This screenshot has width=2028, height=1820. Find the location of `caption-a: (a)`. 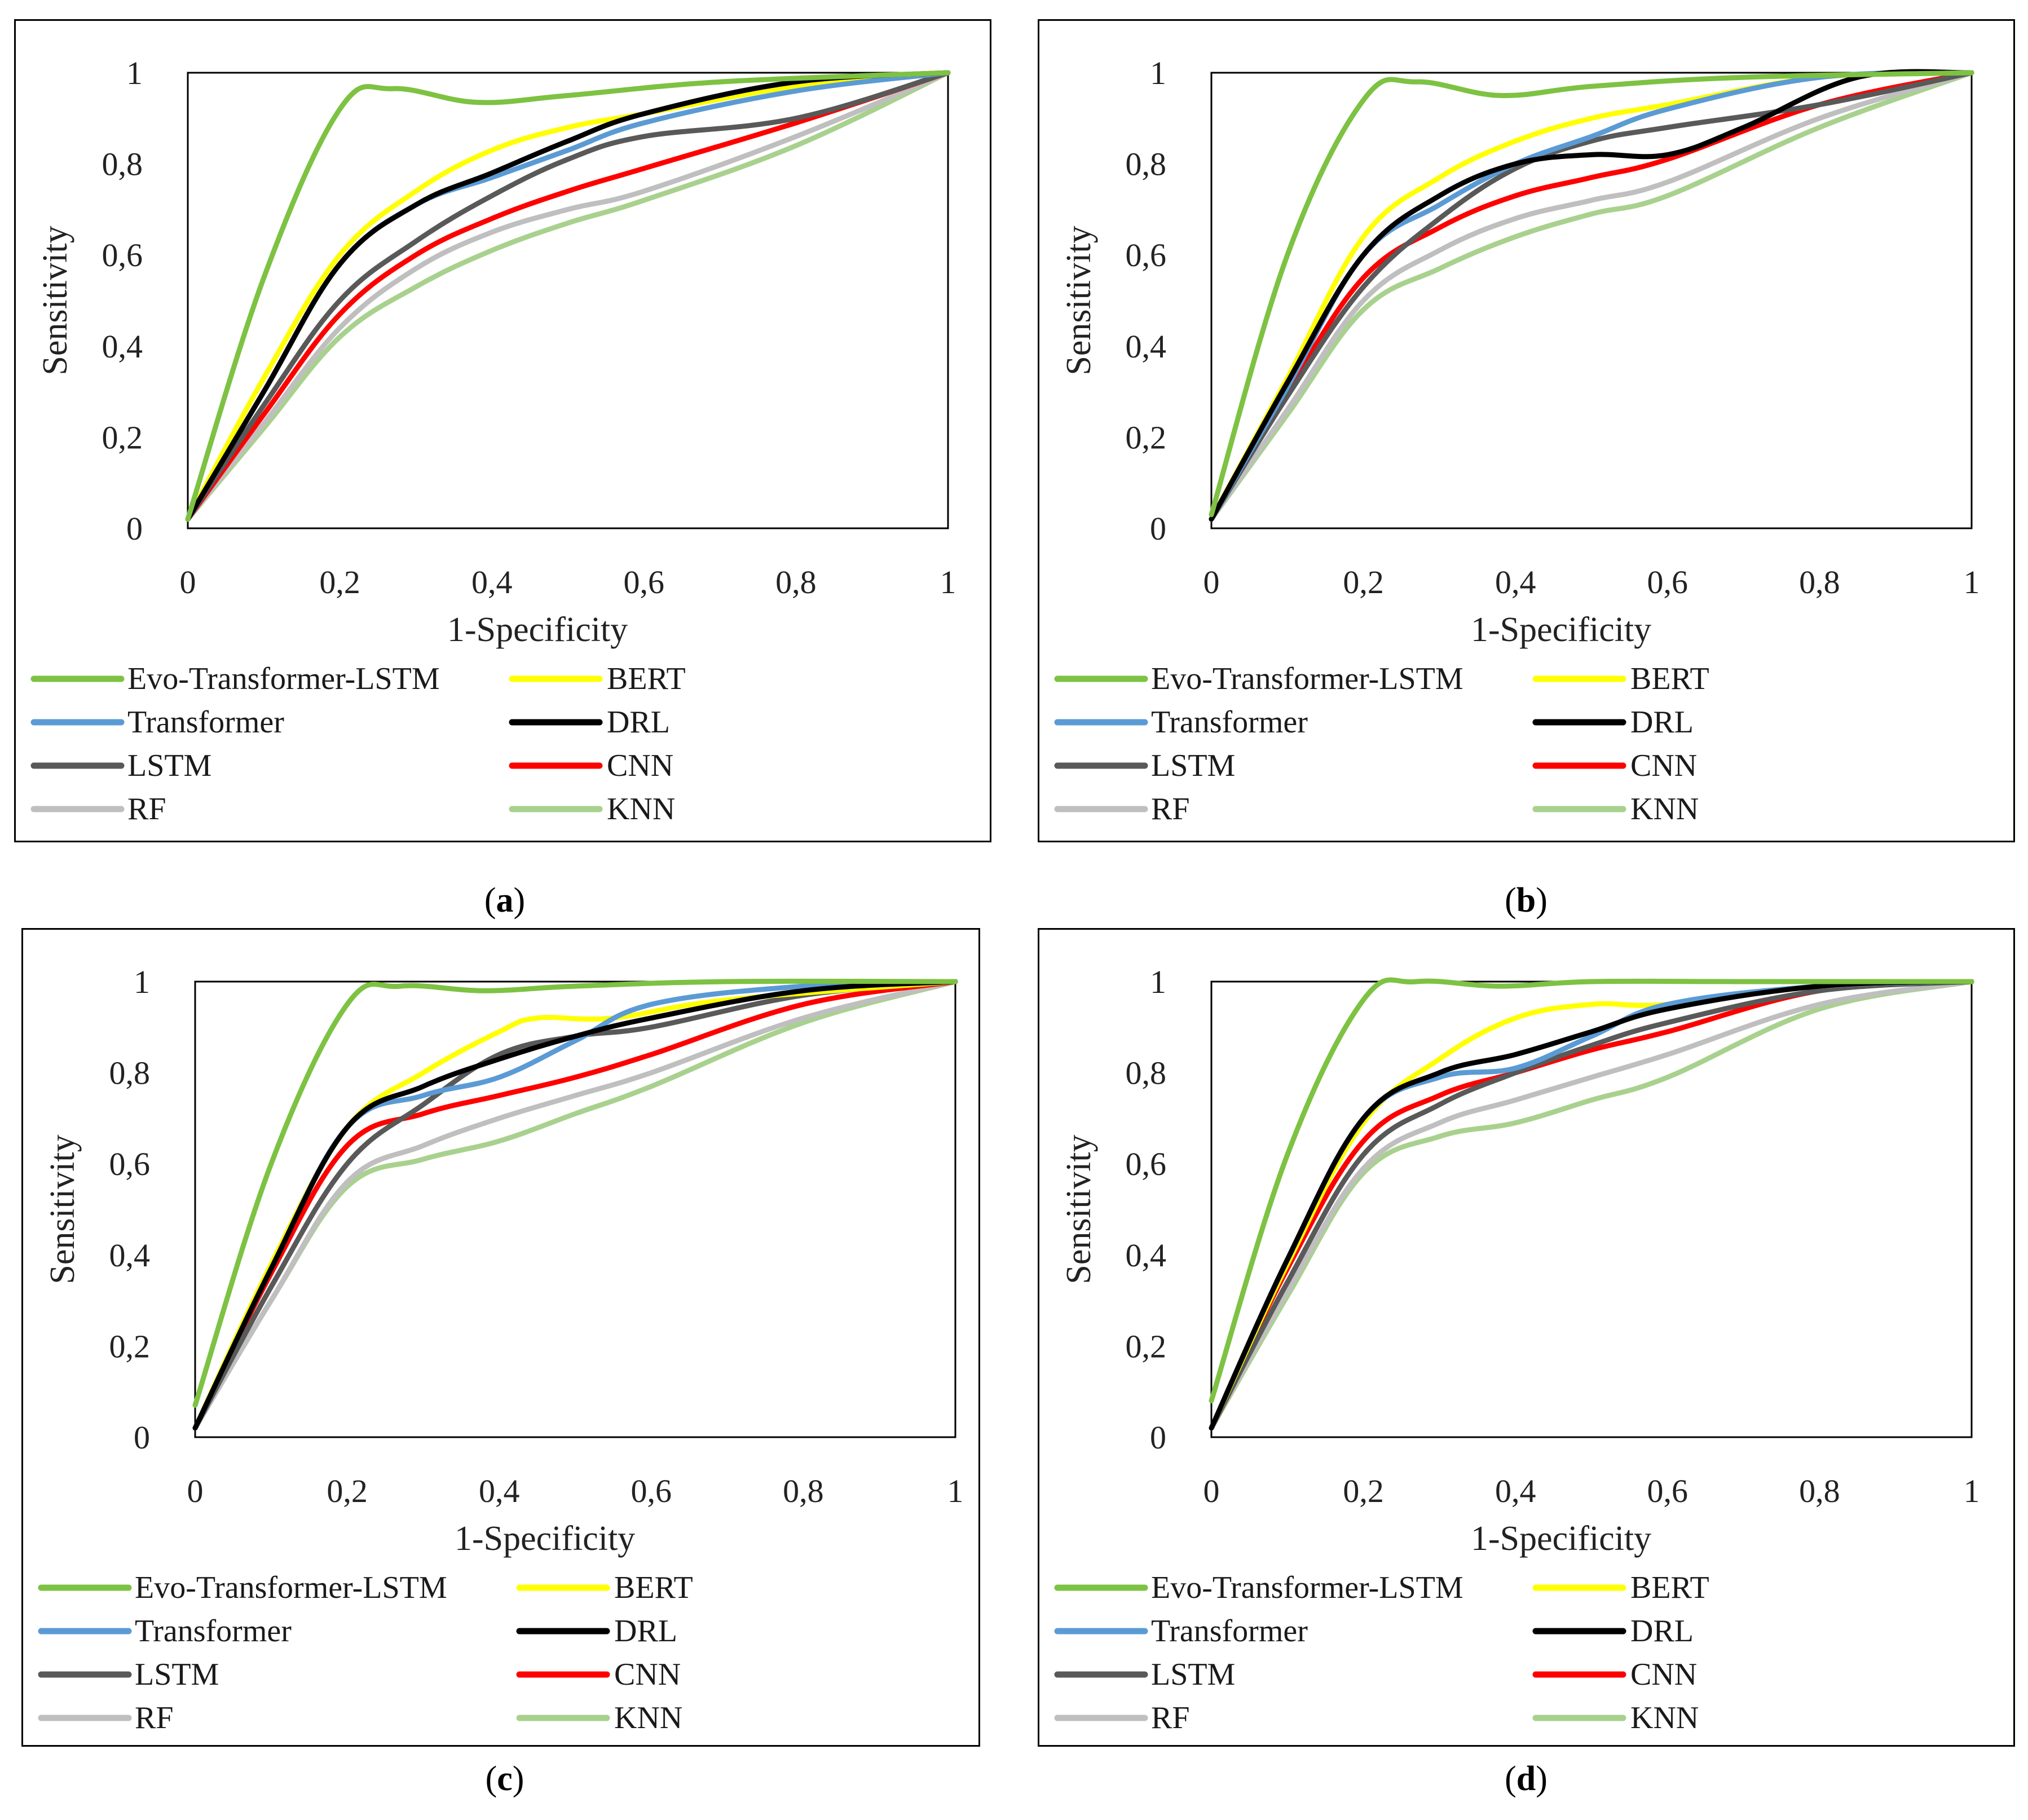

caption-a: (a) is located at coordinates (505, 900).